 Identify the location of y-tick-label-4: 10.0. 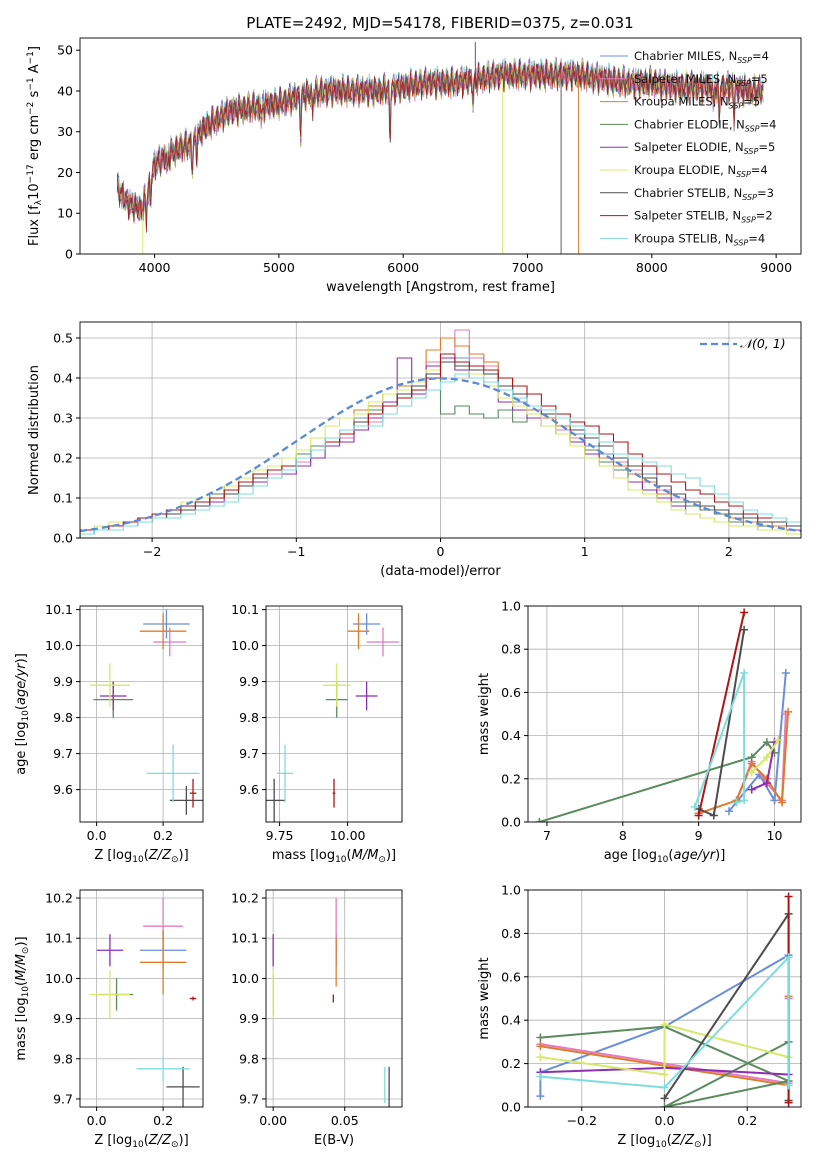
(245, 645).